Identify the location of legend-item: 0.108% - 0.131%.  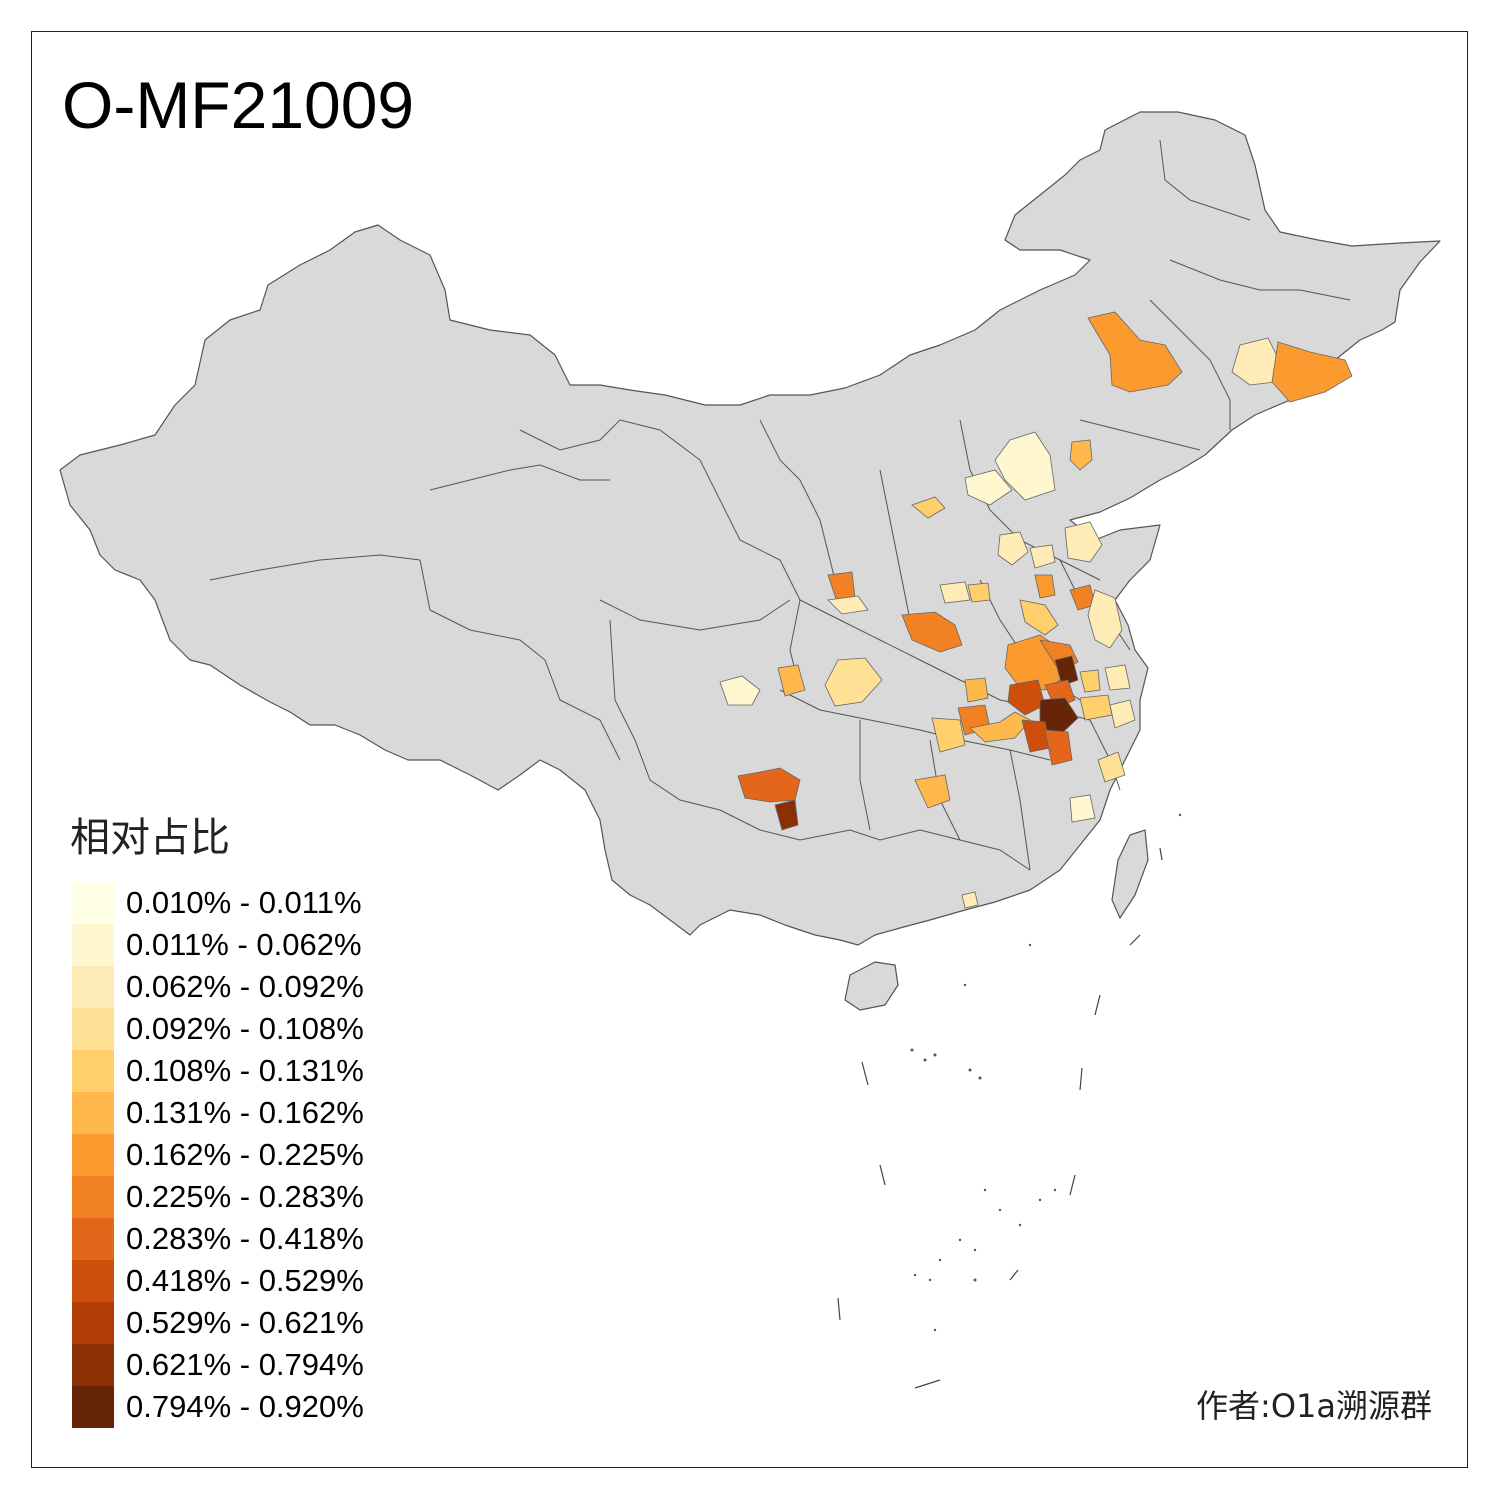
(242, 1071).